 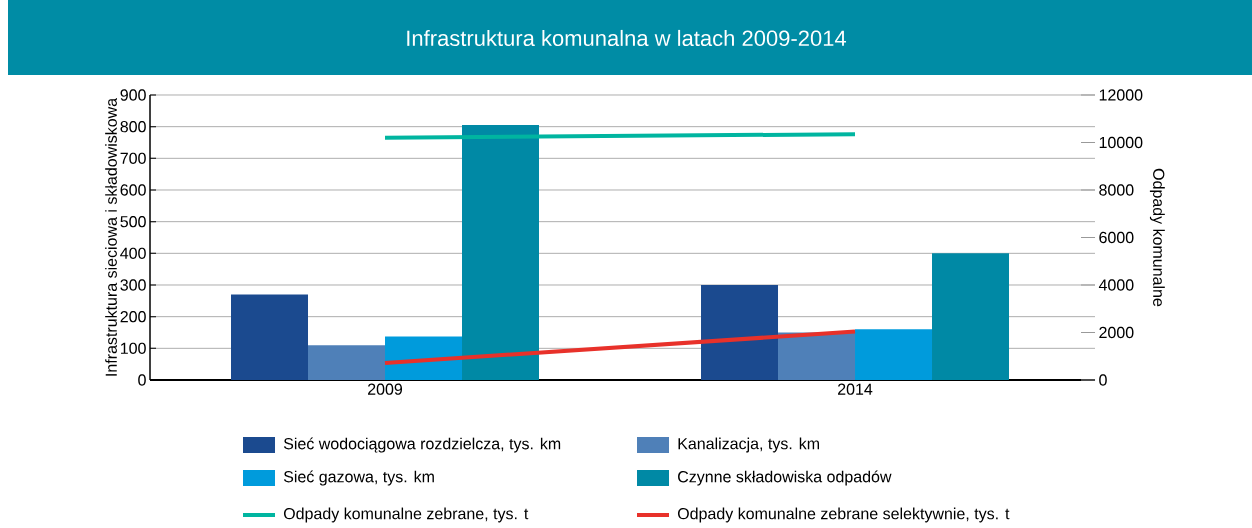 I want to click on y2-tick-label: 6000, so click(x=1116, y=237).